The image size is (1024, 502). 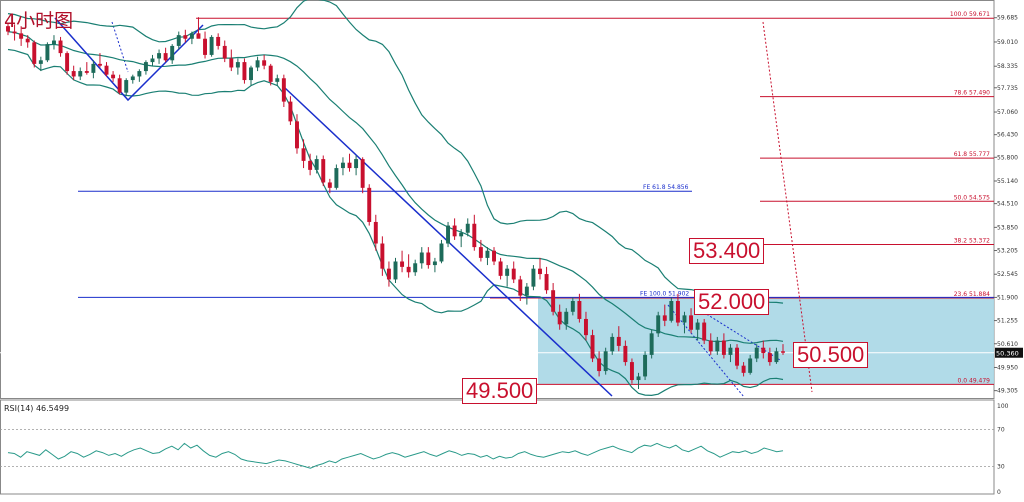 I want to click on price-tick-label: 51.255, so click(x=1007, y=321).